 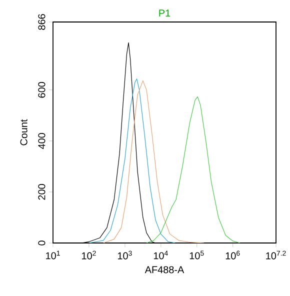 I want to click on x-tick-label: 10$^{6}$, so click(x=233, y=255).